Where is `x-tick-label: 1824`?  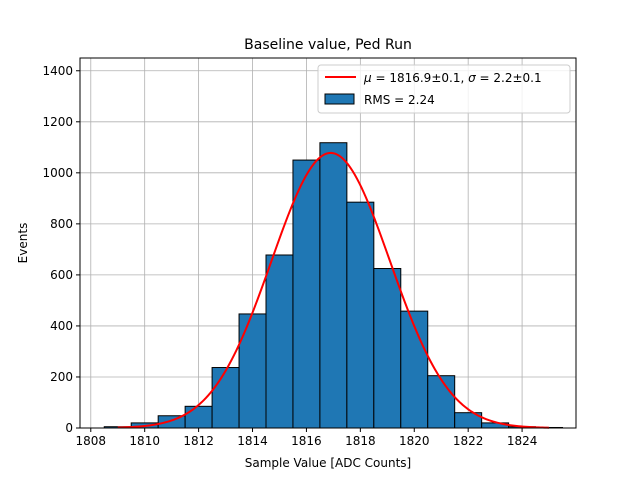 x-tick-label: 1824 is located at coordinates (522, 441).